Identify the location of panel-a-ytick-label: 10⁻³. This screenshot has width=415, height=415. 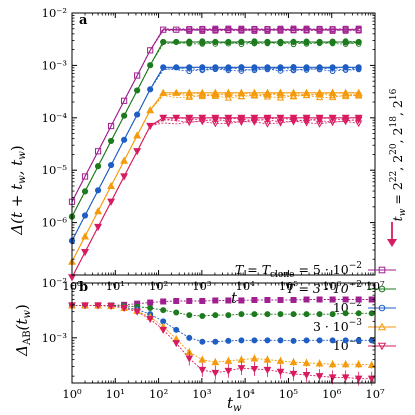
(55, 65).